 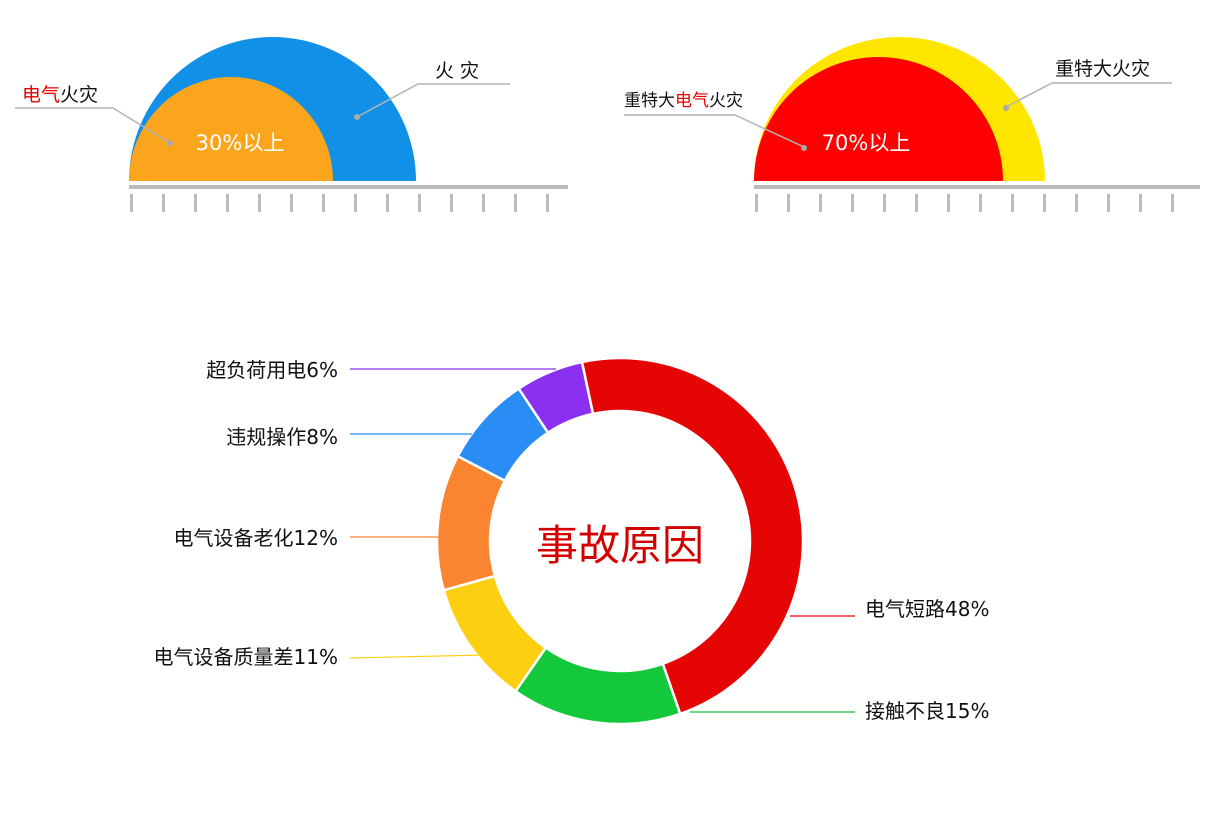 I want to click on donut-center-label: 事故原因, so click(x=620, y=545).